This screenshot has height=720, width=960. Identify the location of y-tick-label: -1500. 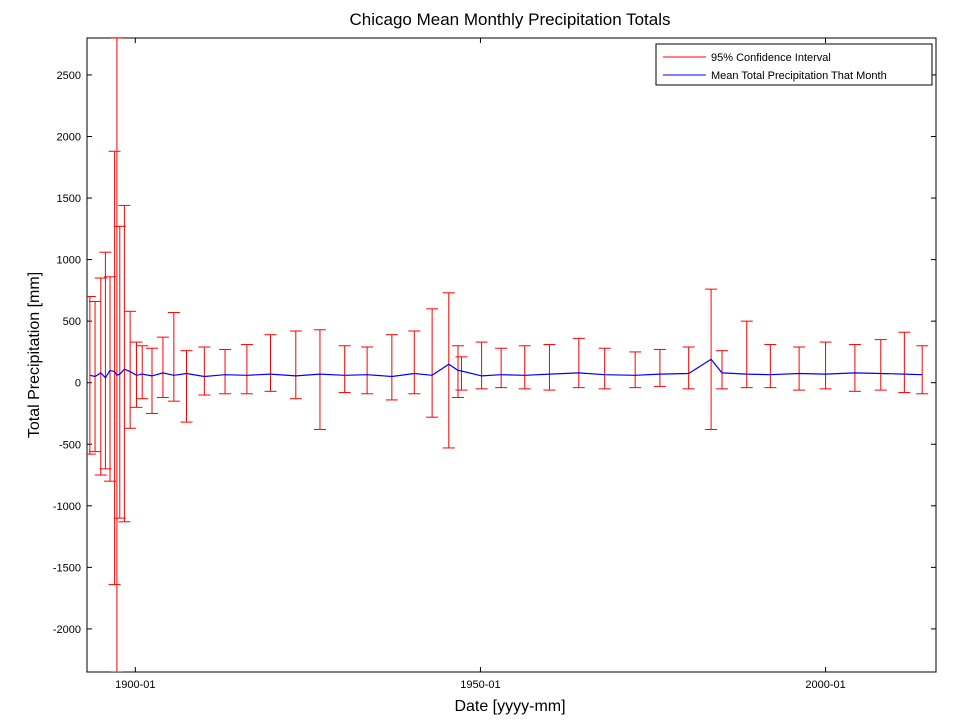
(67, 568).